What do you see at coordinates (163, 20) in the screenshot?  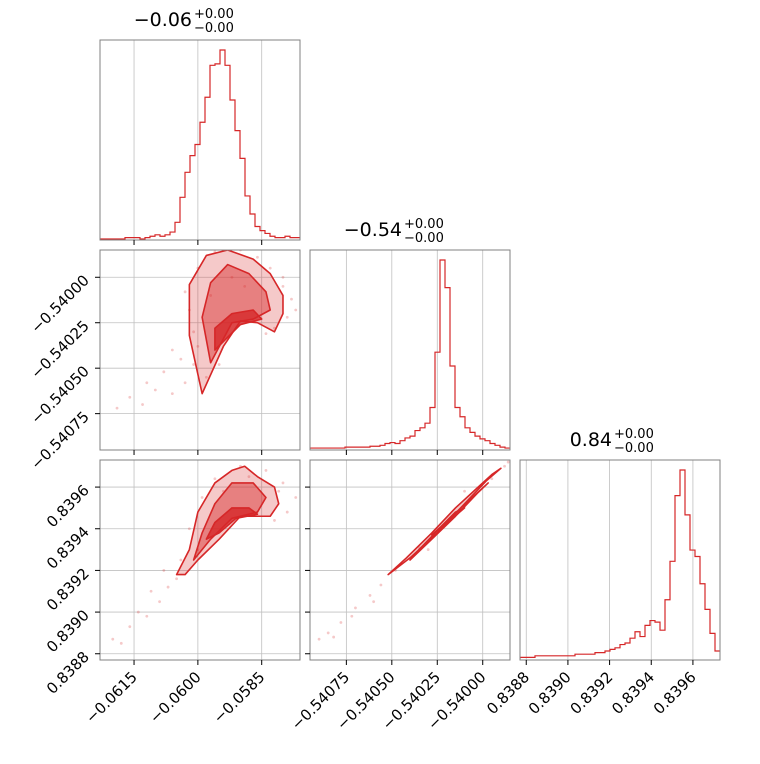 I see `param-0-title-value: −0.06` at bounding box center [163, 20].